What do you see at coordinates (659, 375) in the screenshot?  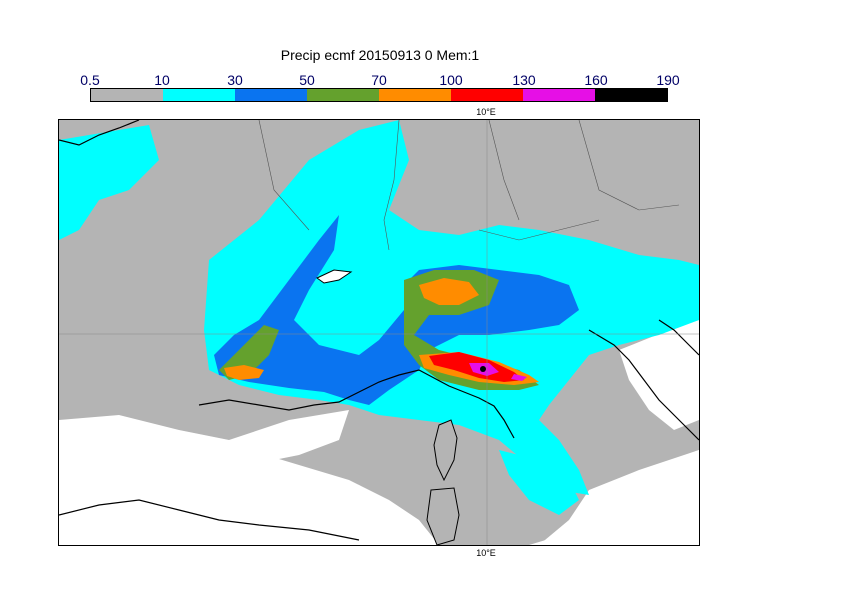 I see `dry-area-east` at bounding box center [659, 375].